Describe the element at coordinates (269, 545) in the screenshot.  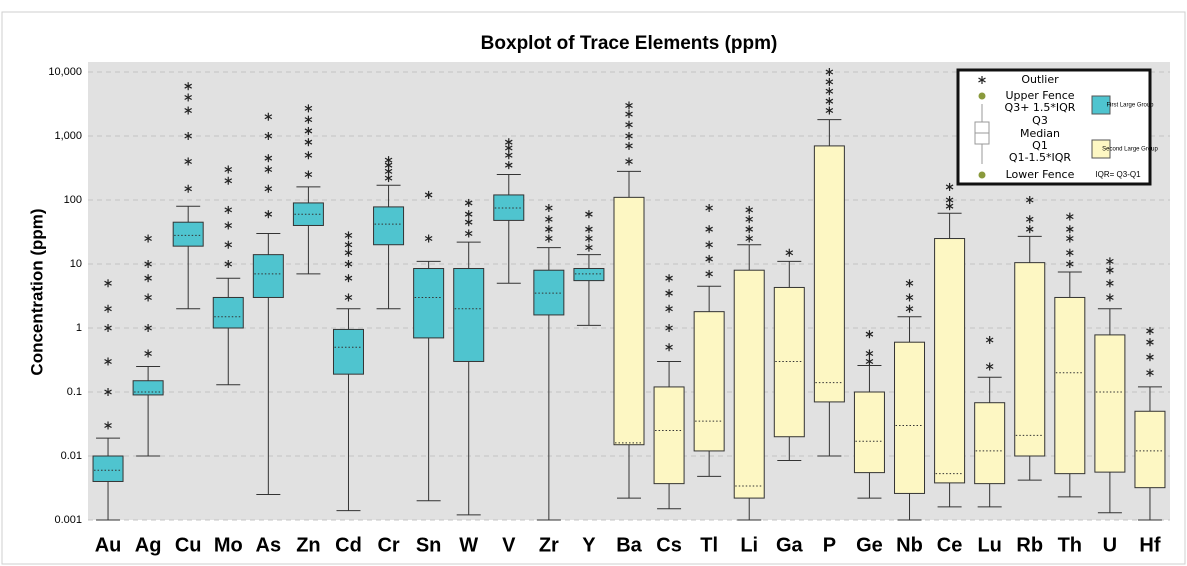
I see `x-tick-label: As` at that location.